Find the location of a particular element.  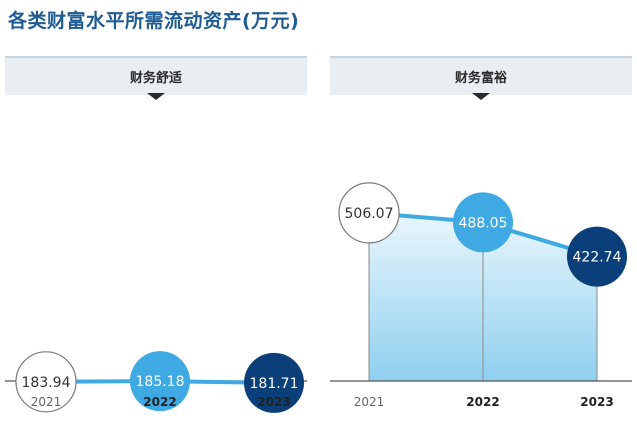

panel-label: 财务舒适 is located at coordinates (155, 78).